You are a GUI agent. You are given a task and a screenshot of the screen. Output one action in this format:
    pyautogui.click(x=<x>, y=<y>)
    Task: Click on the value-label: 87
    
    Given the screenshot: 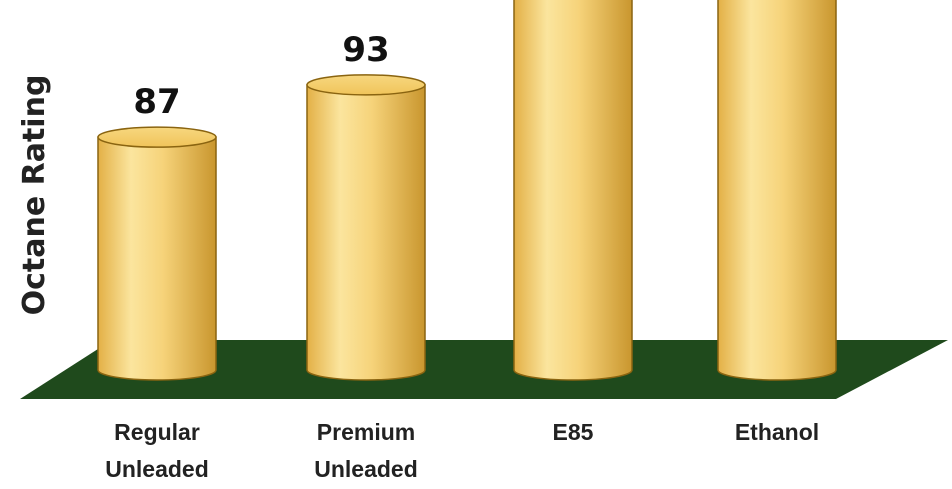 What is the action you would take?
    pyautogui.click(x=156, y=102)
    